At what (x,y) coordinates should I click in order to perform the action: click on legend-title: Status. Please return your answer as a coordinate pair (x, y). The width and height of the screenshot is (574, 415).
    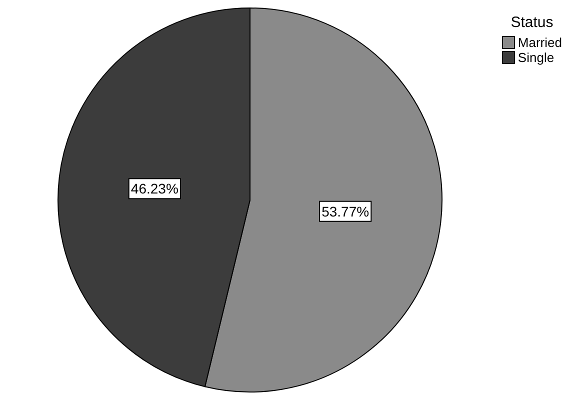
    Looking at the image, I should click on (532, 22).